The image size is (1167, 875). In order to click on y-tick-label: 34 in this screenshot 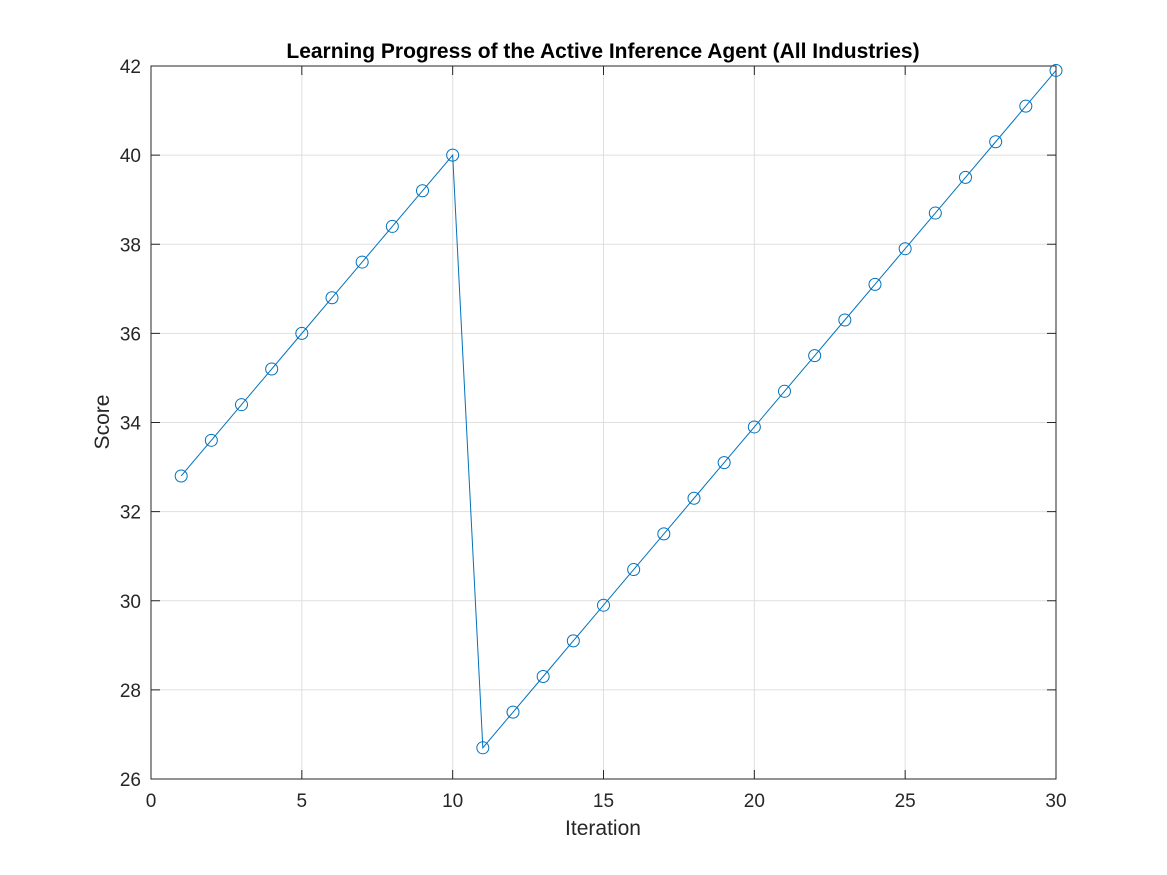, I will do `click(131, 424)`.